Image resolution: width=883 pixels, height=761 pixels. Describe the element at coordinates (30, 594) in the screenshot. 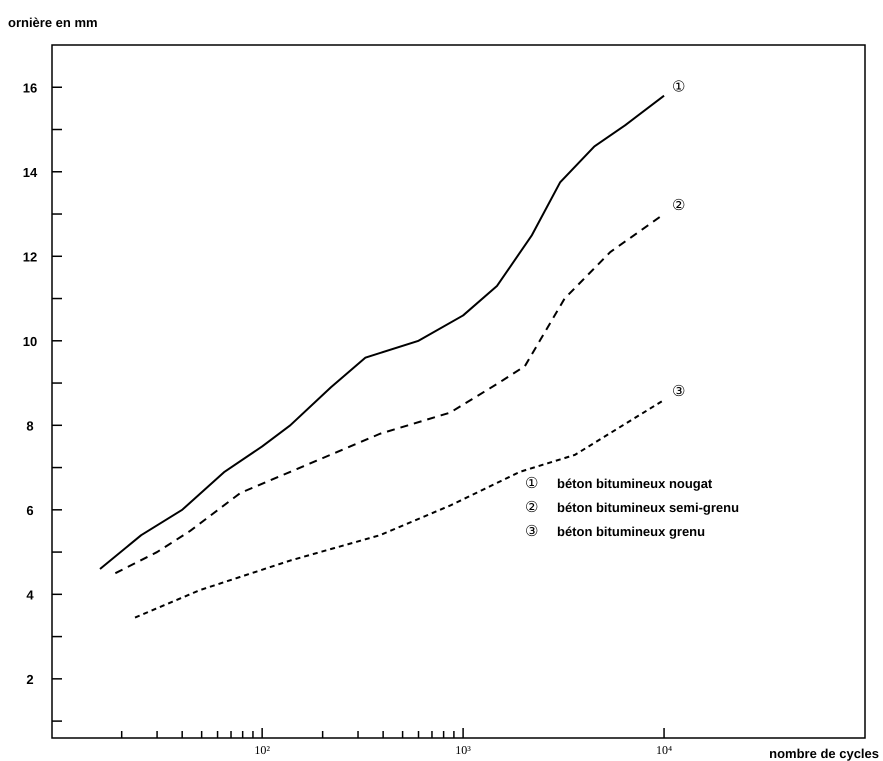

I see `y-tick-label: 4` at that location.